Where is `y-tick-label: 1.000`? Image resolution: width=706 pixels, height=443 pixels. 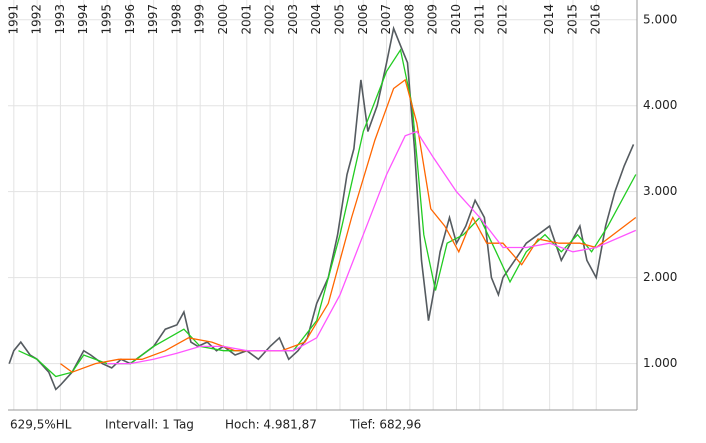
y-tick-label: 1.000 is located at coordinates (660, 363).